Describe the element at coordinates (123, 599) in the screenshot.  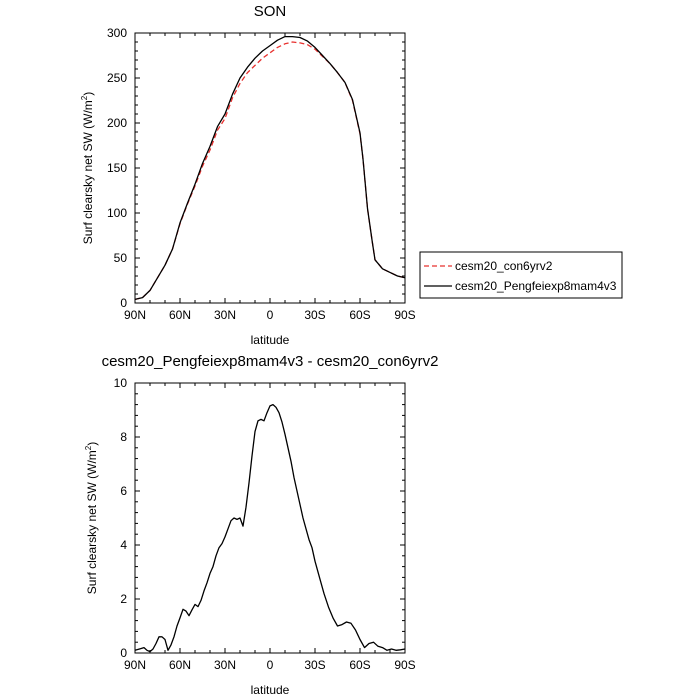
I see `bottom-y-tick-label: 2` at that location.